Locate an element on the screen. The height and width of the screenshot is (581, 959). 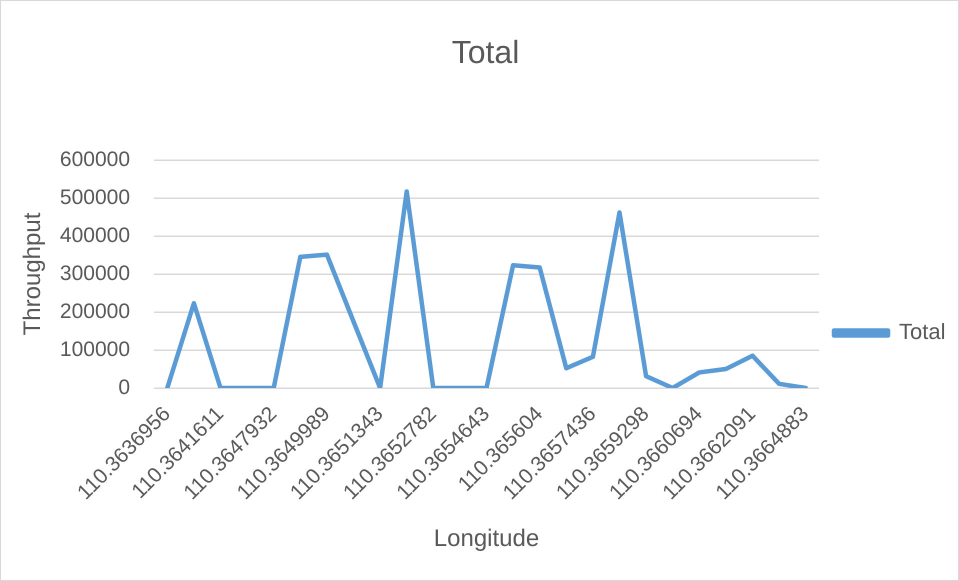
y-tick-label: 400000 is located at coordinates (95, 235).